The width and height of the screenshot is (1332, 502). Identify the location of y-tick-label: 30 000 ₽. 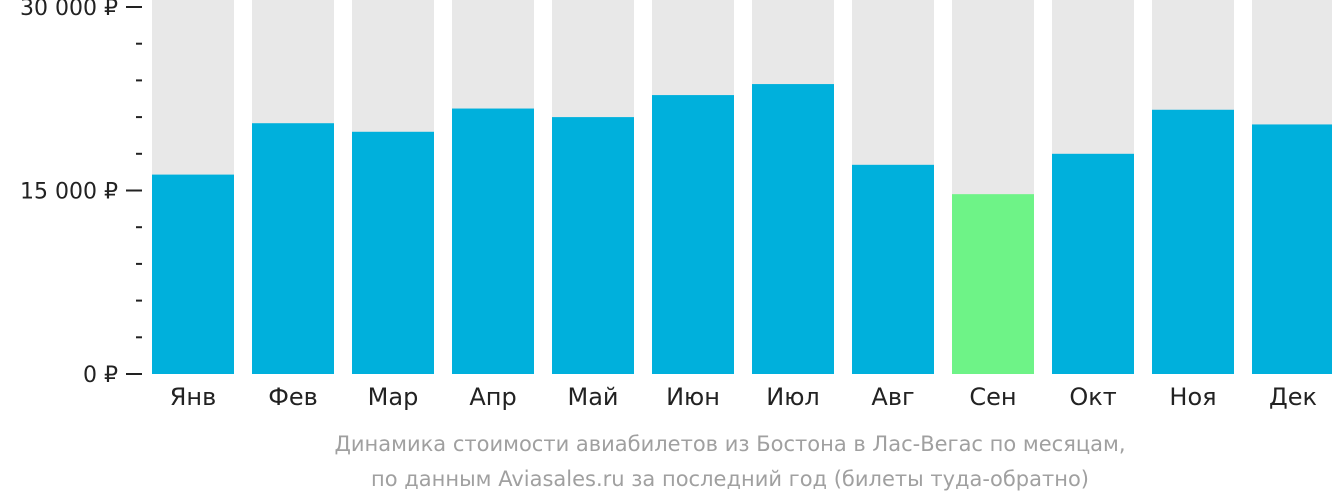
(69, 10).